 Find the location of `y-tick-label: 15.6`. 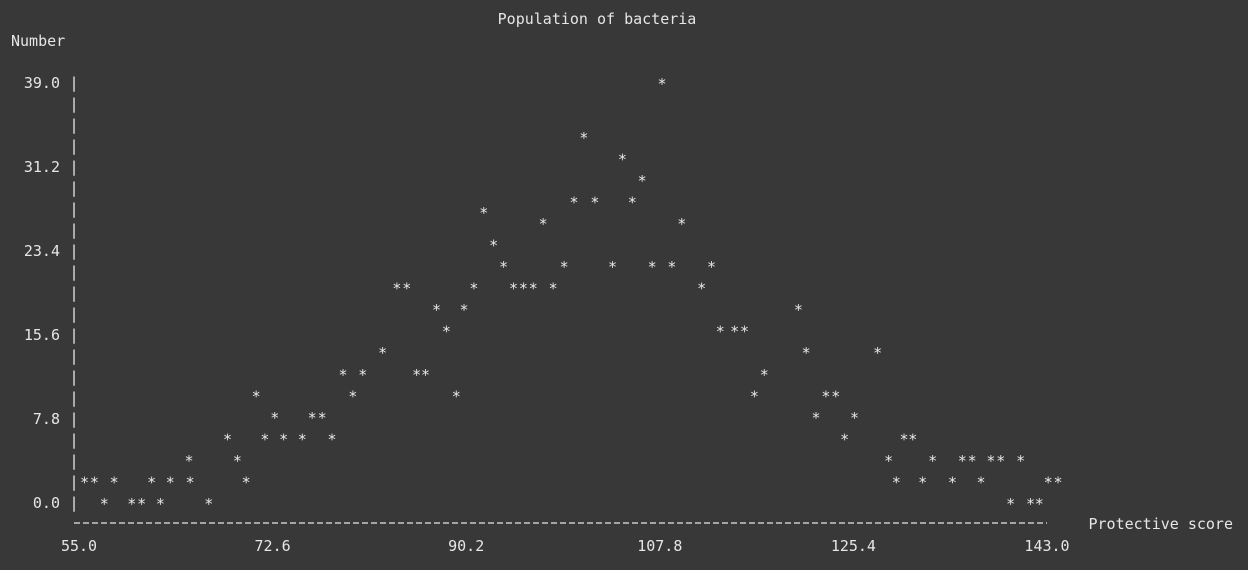

y-tick-label: 15.6 is located at coordinates (42, 335).